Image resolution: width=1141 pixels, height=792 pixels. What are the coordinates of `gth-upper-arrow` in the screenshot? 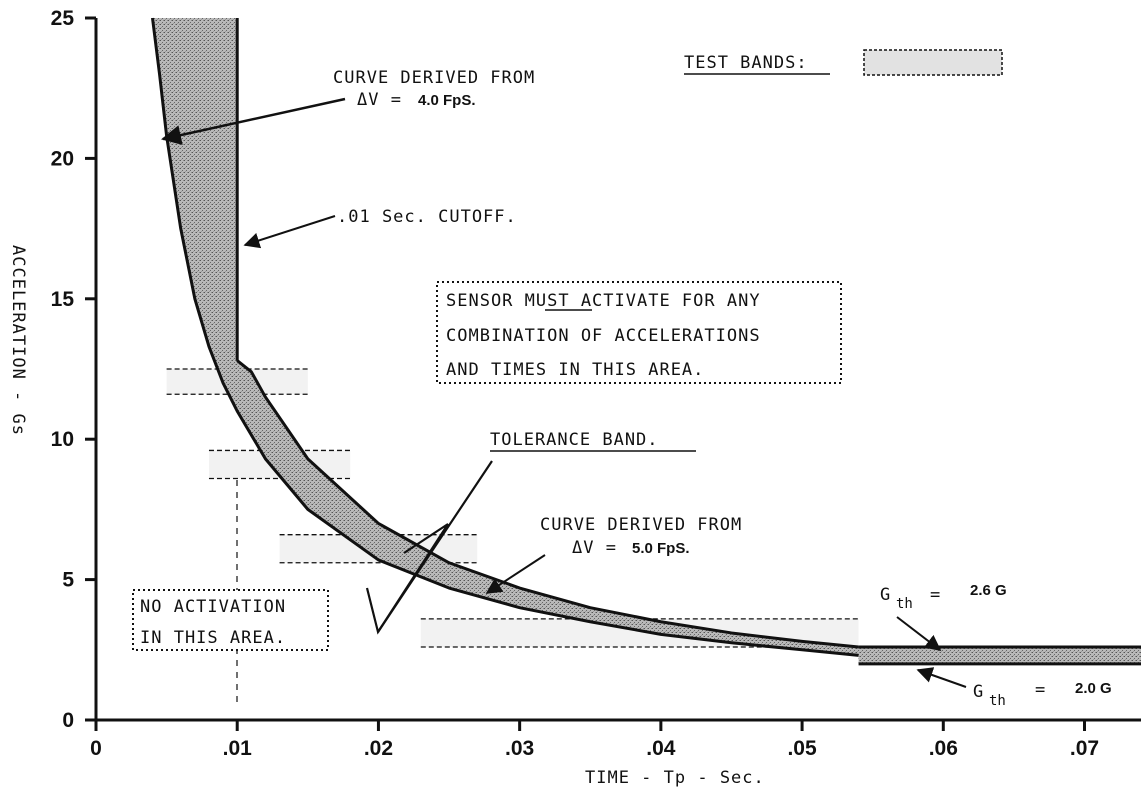 It's located at (919, 633).